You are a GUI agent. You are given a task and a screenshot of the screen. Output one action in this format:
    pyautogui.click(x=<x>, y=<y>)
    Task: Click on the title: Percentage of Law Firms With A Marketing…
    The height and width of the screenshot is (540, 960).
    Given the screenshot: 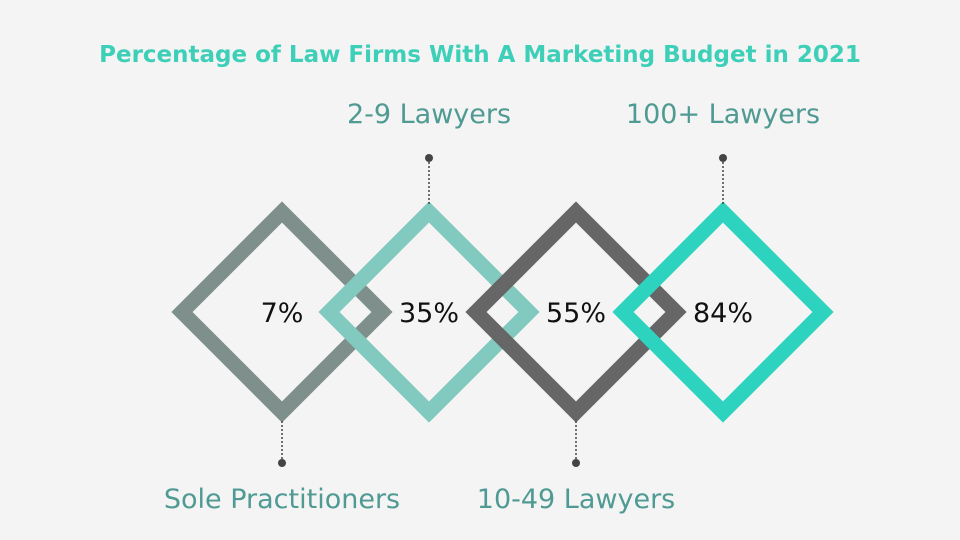 What is the action you would take?
    pyautogui.click(x=480, y=55)
    